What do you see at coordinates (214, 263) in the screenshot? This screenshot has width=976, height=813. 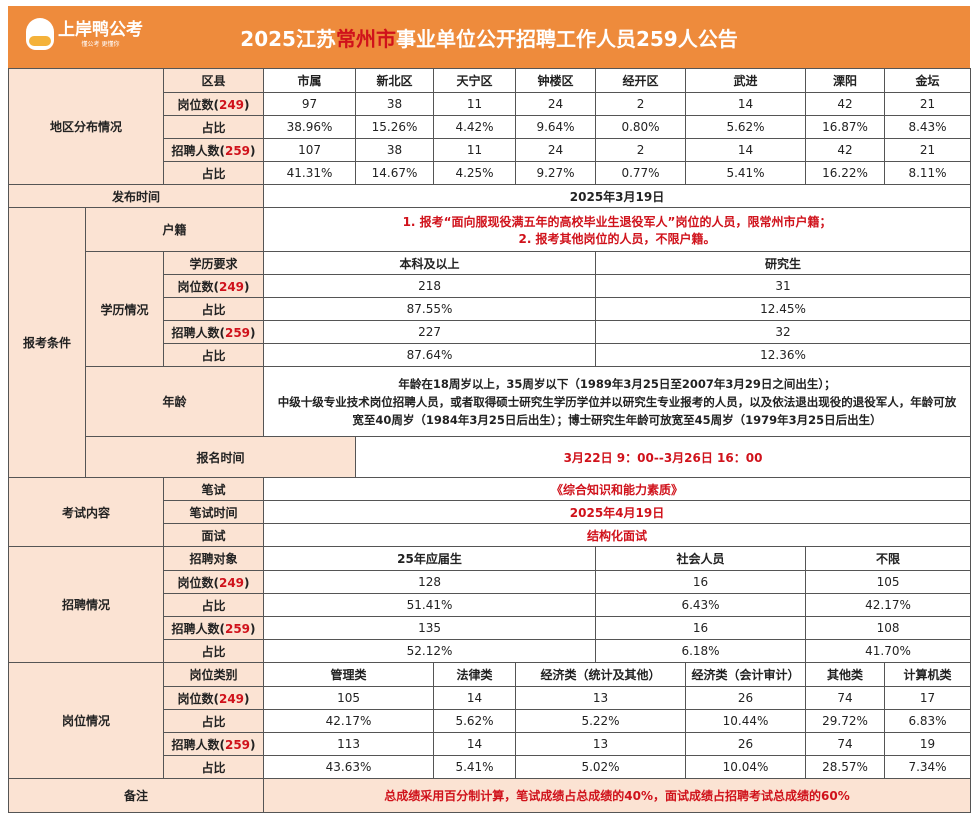 I see `column-header-label: 学历要求` at bounding box center [214, 263].